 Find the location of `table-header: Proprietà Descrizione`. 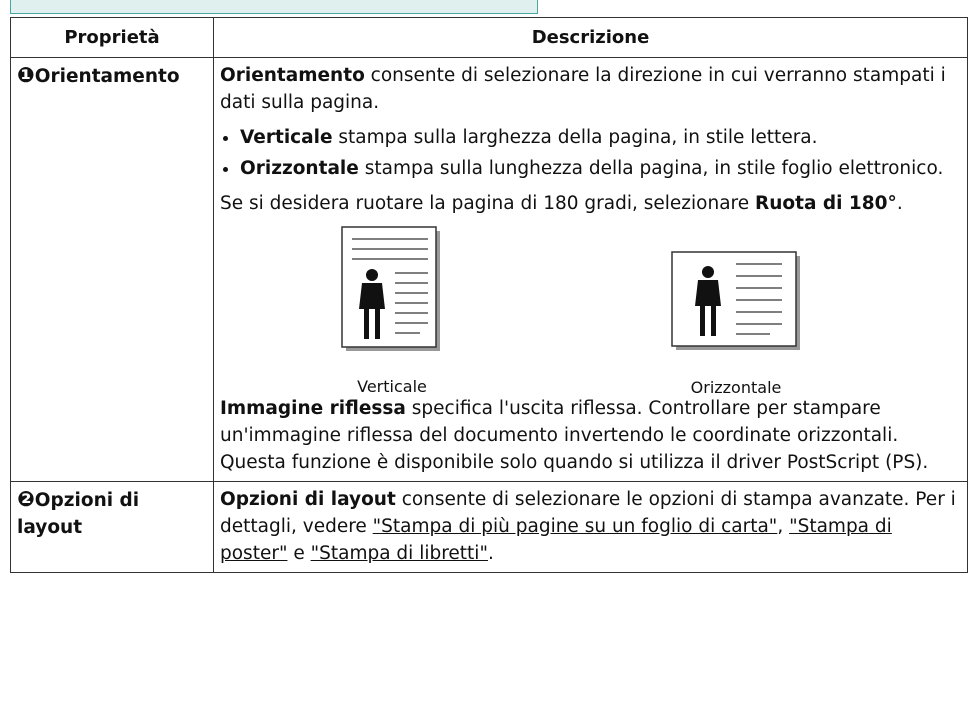

table-header: Proprietà Descrizione is located at coordinates (489, 37).